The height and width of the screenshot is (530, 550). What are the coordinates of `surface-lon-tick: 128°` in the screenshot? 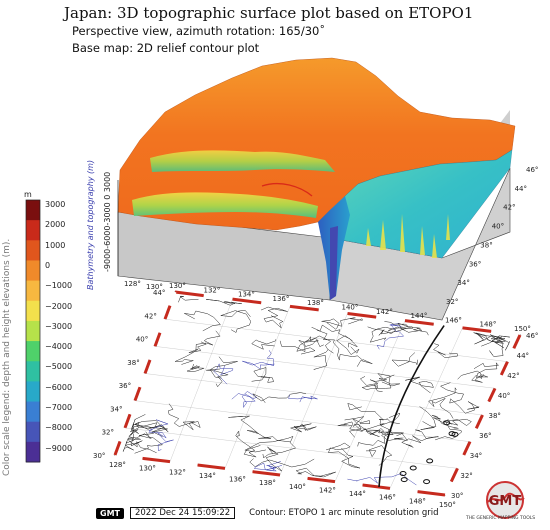 It's located at (132, 284).